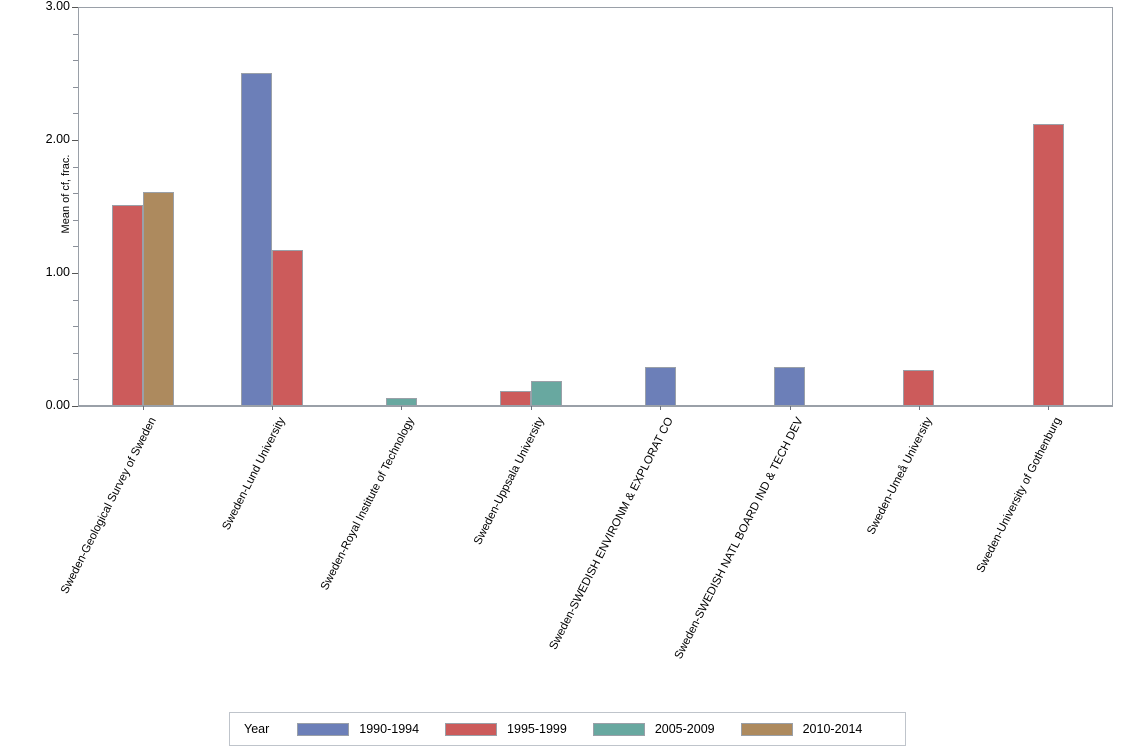 This screenshot has height=756, width=1134. I want to click on x-axis-label-text: Sweden-Lund University, so click(254, 474).